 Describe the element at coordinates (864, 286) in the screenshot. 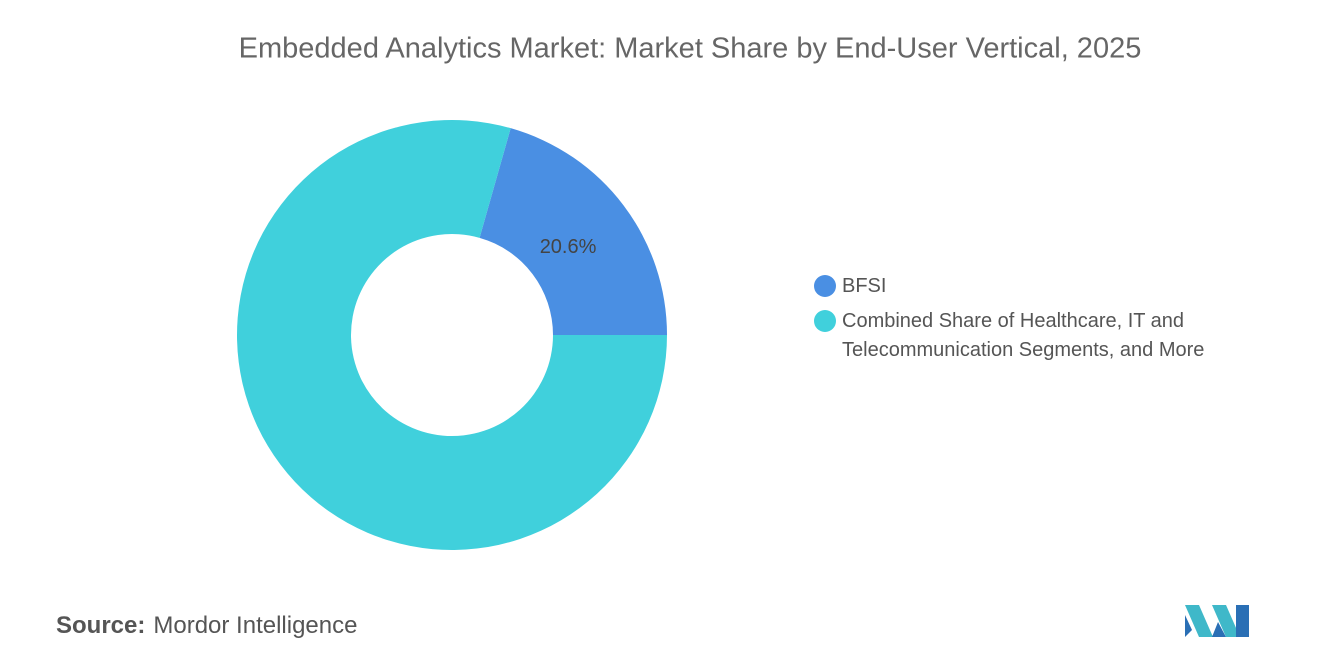

I see `legend-label: BFSI` at that location.